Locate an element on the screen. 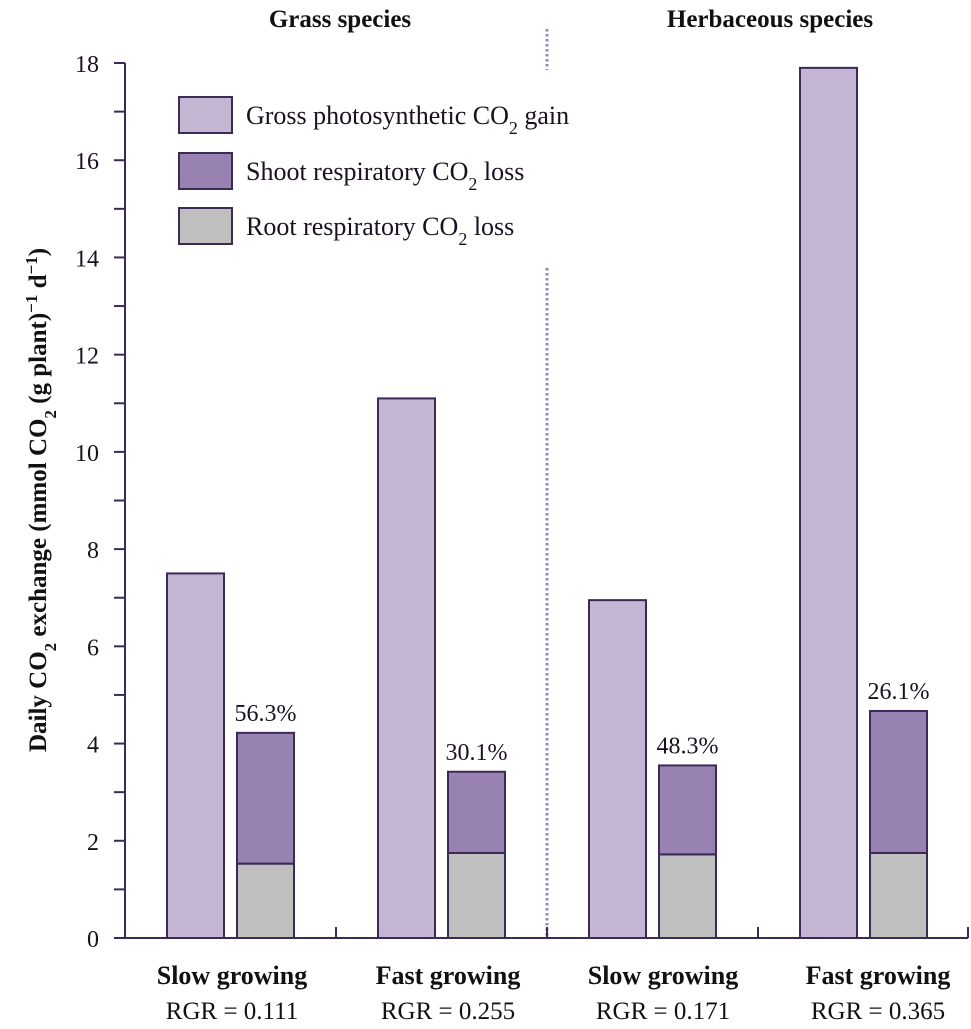  y-tick-label: 18 is located at coordinates (87, 65).